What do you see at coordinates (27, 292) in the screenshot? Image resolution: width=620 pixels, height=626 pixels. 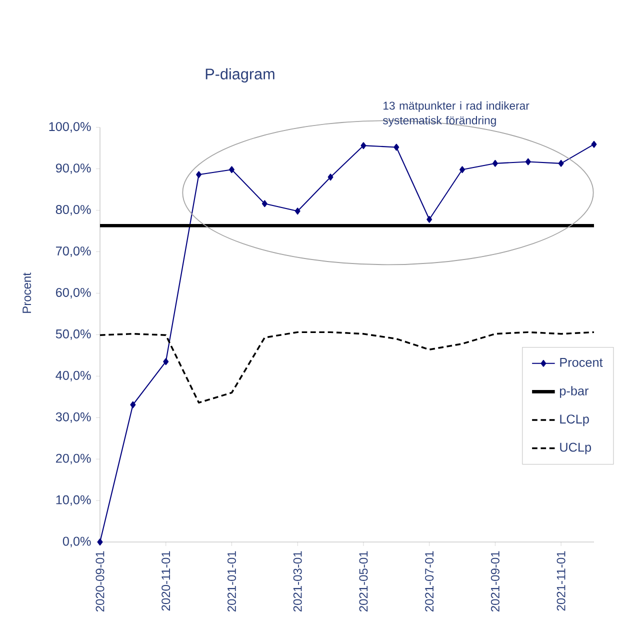 I see `y-axis-title: Procent` at bounding box center [27, 292].